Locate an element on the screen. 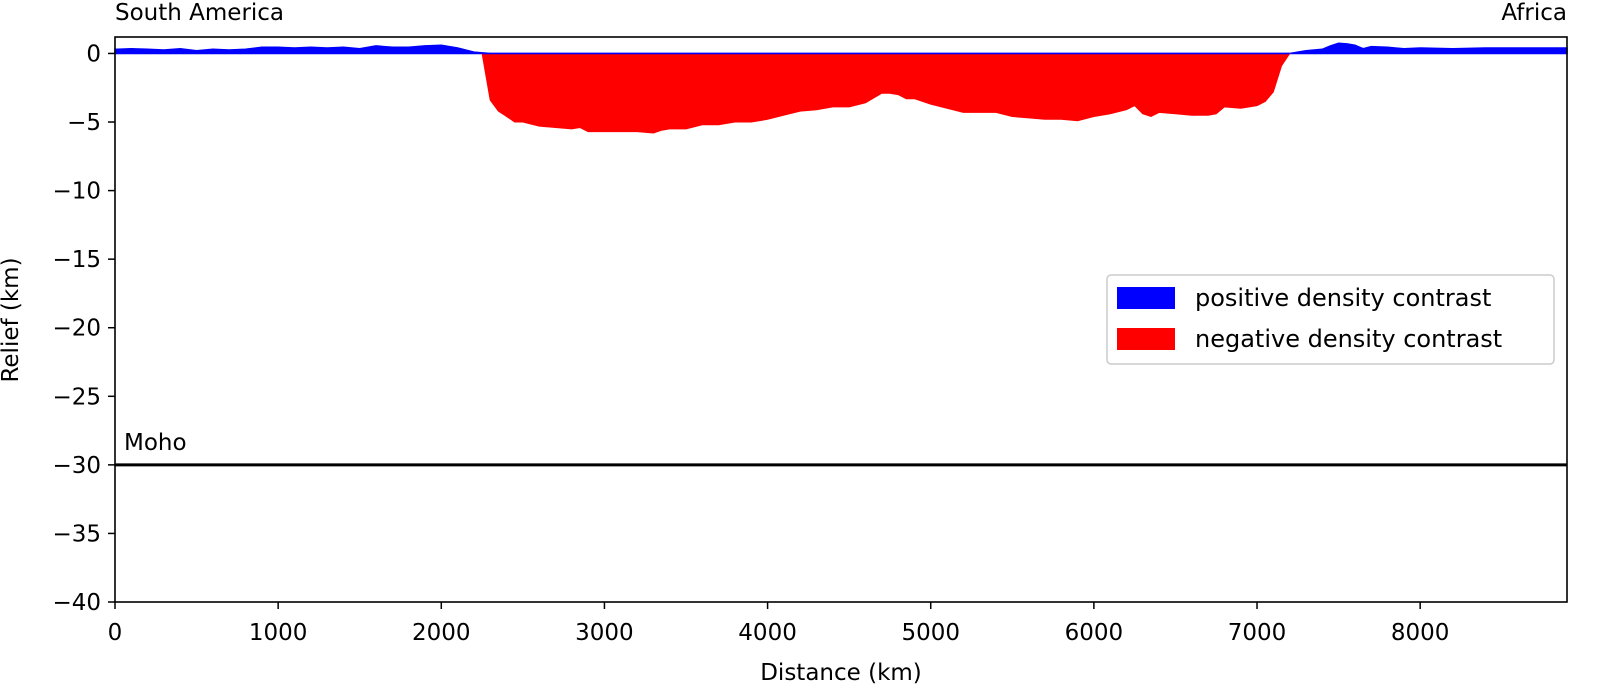 The width and height of the screenshot is (1600, 700). x-axis: 0 1000 2000 3000 4000 5000 6000 7000 8000 is located at coordinates (779, 624).